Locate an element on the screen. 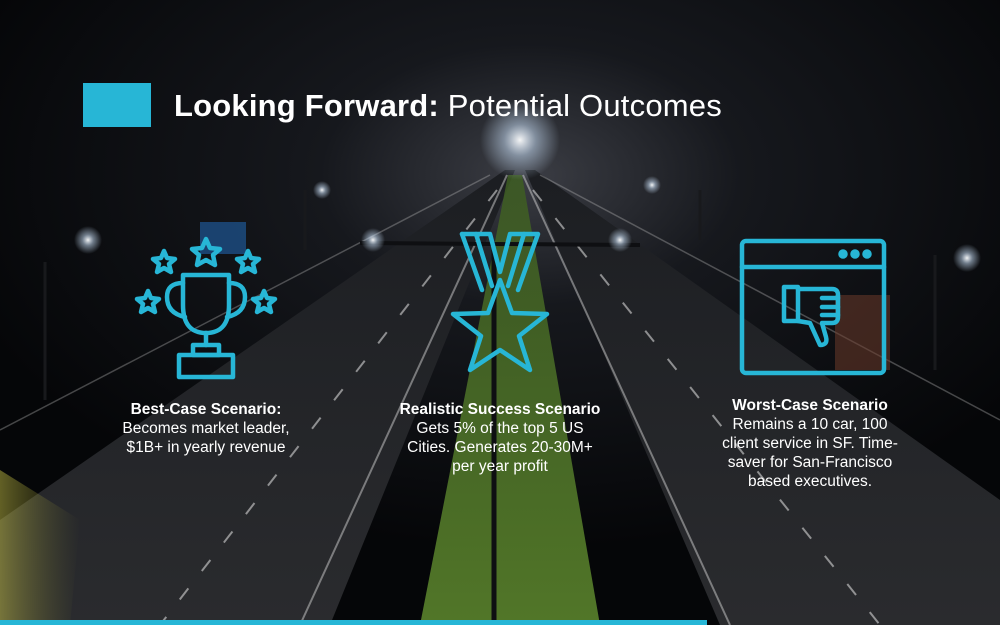 The image size is (1000, 625). bottom-accent-bar is located at coordinates (353, 622).